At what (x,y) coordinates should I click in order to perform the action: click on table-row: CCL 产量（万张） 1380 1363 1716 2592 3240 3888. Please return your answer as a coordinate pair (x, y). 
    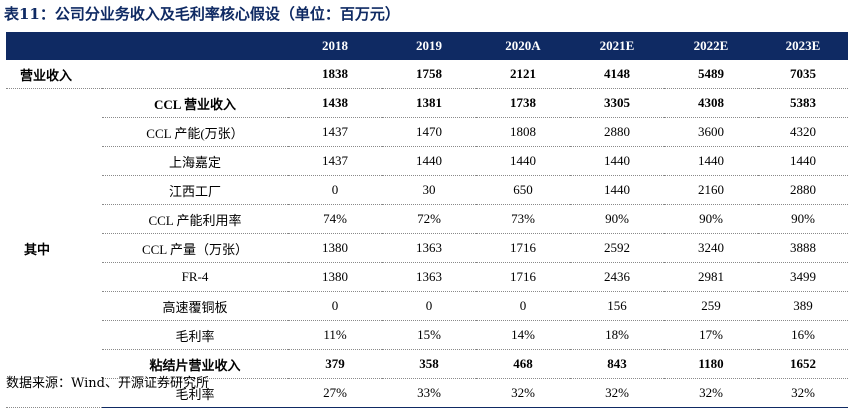
    Looking at the image, I should click on (427, 248).